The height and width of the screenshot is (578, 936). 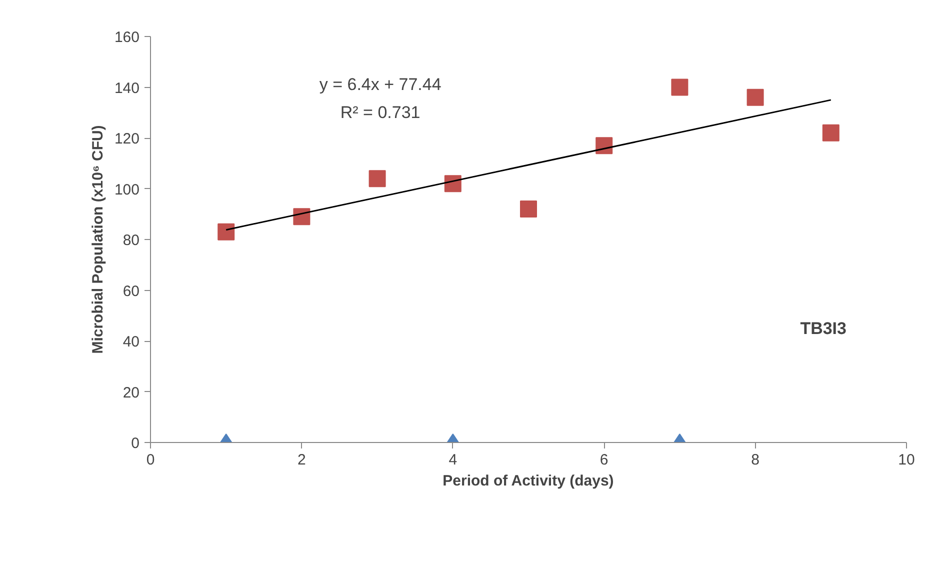 I want to click on x-tick-label: 8, so click(x=755, y=460).